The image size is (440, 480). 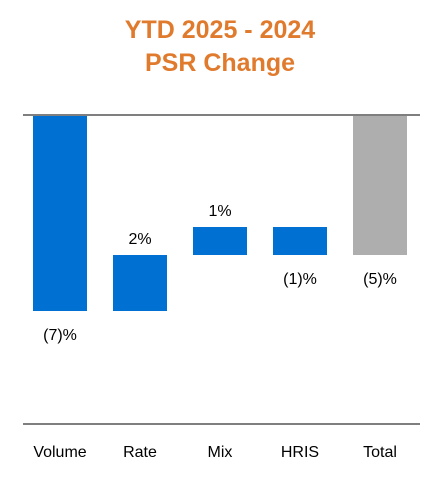 I want to click on category-label-volume: Volume, so click(x=59, y=452).